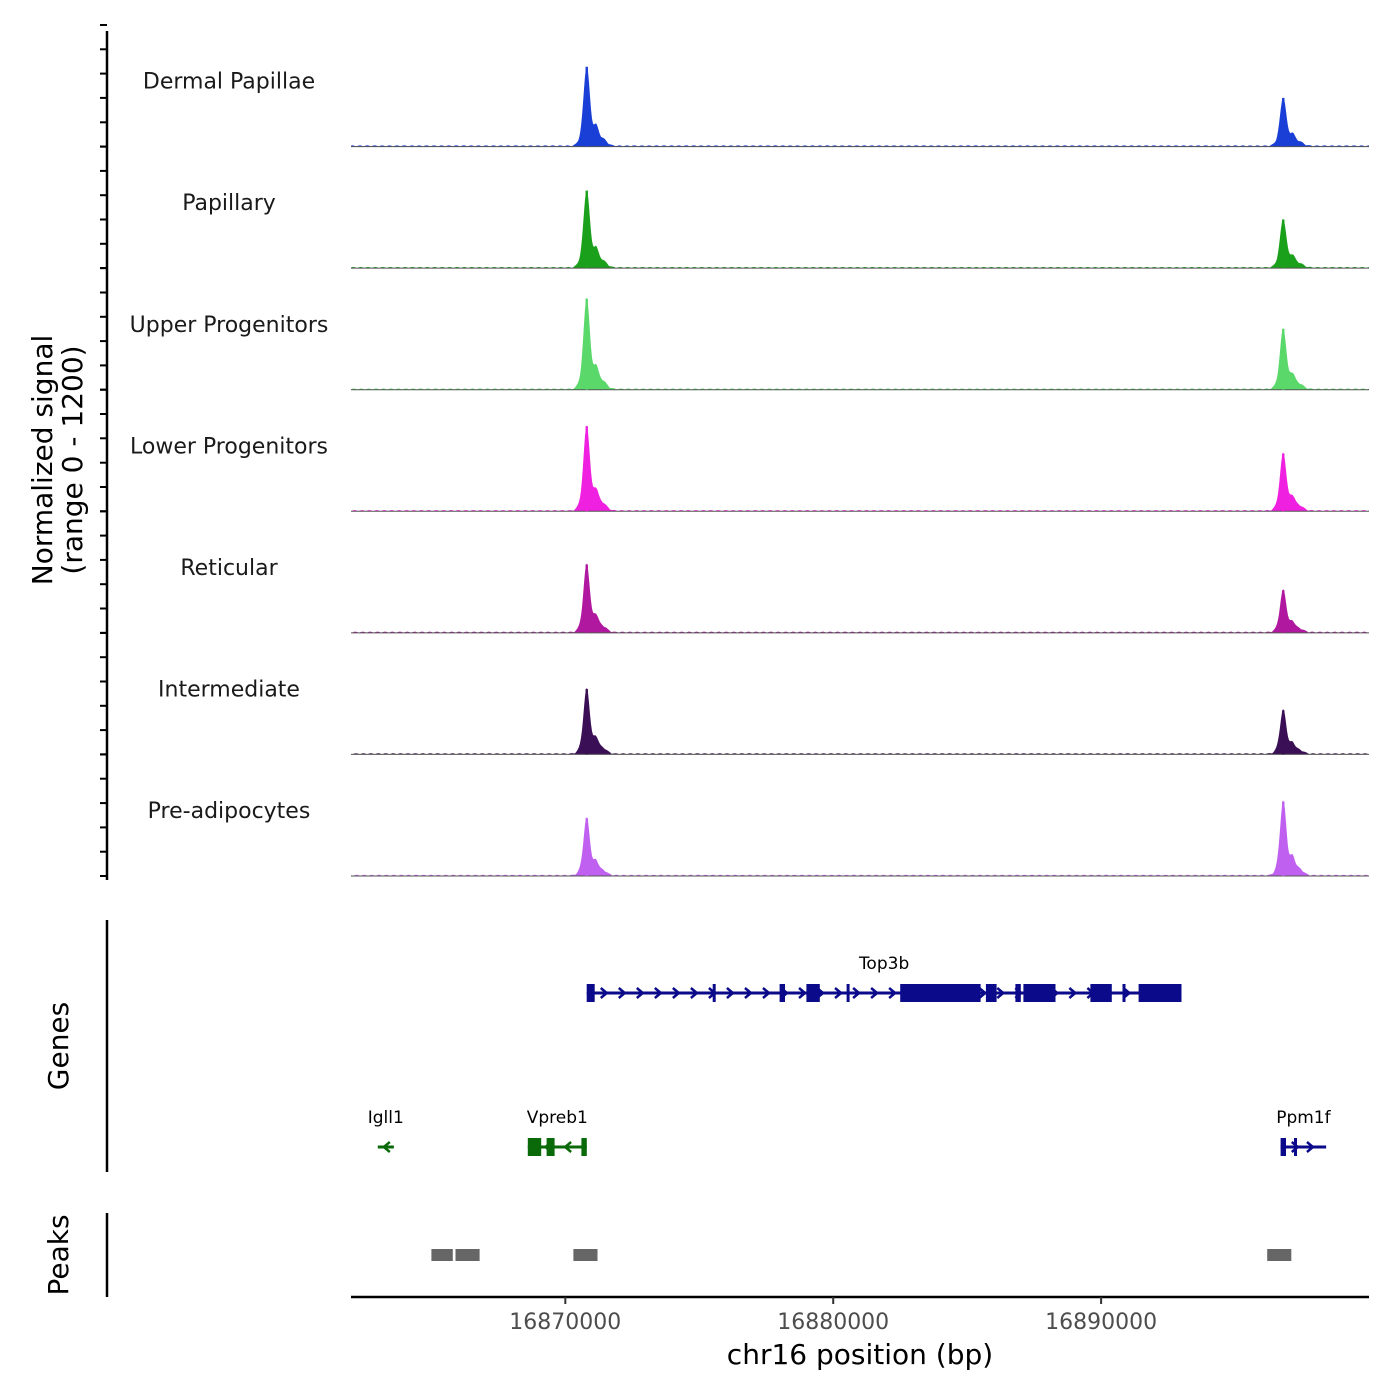 The width and height of the screenshot is (1400, 1400). I want to click on peaks-track, so click(861, 1255).